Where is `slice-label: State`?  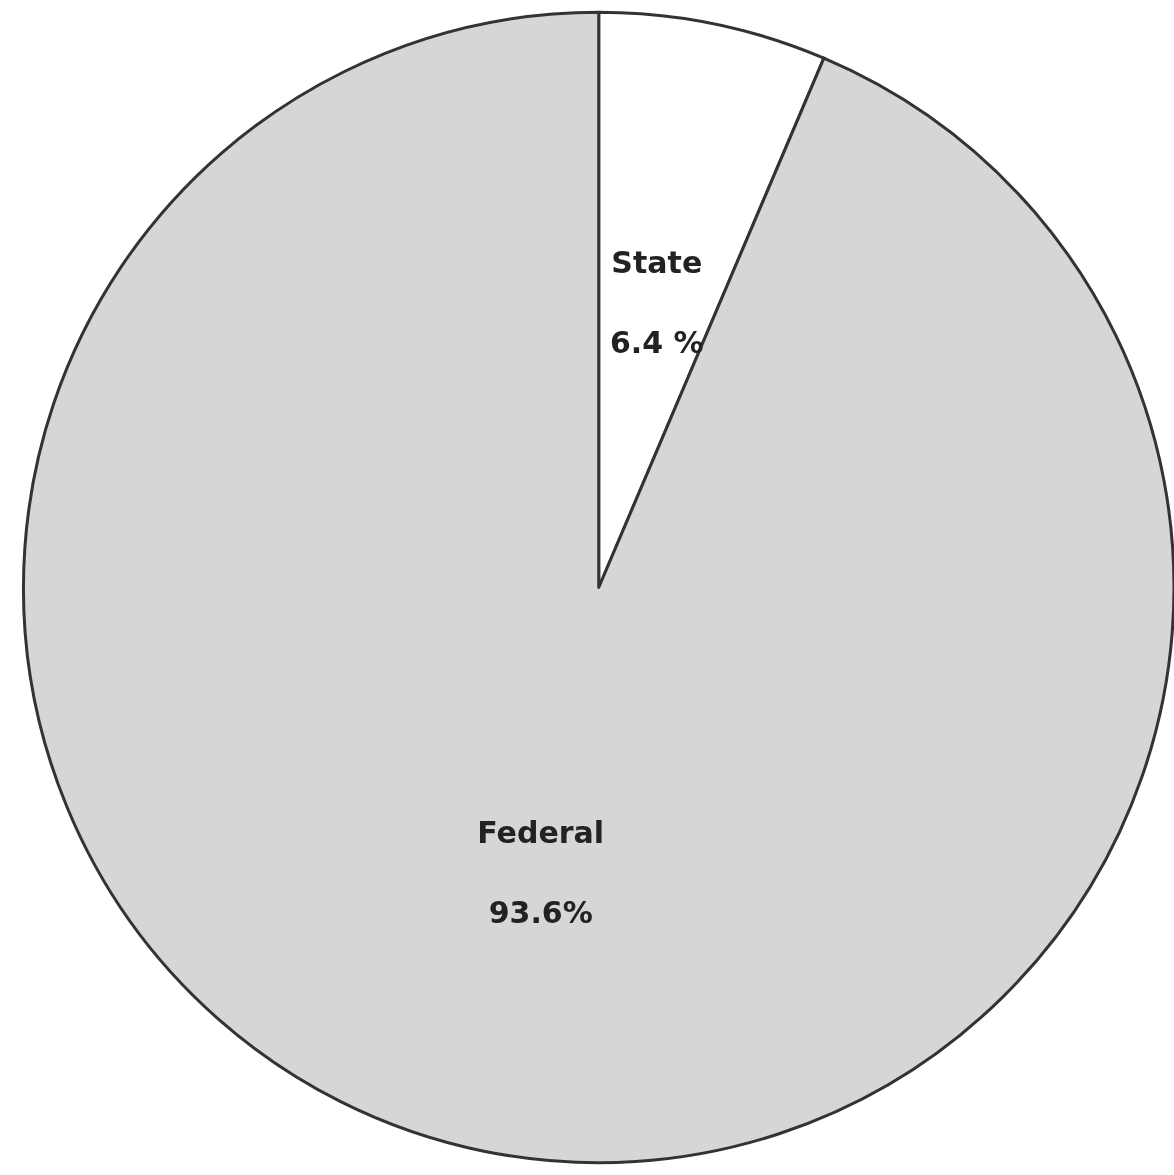
slice-label: State is located at coordinates (657, 263).